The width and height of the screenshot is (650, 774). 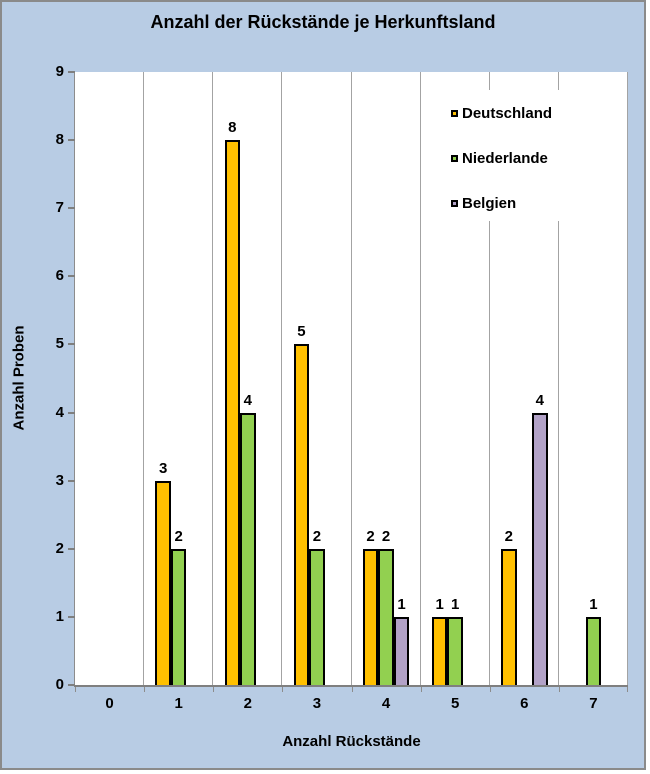 I want to click on legend-item-belgien: Belgien, so click(x=538, y=203).